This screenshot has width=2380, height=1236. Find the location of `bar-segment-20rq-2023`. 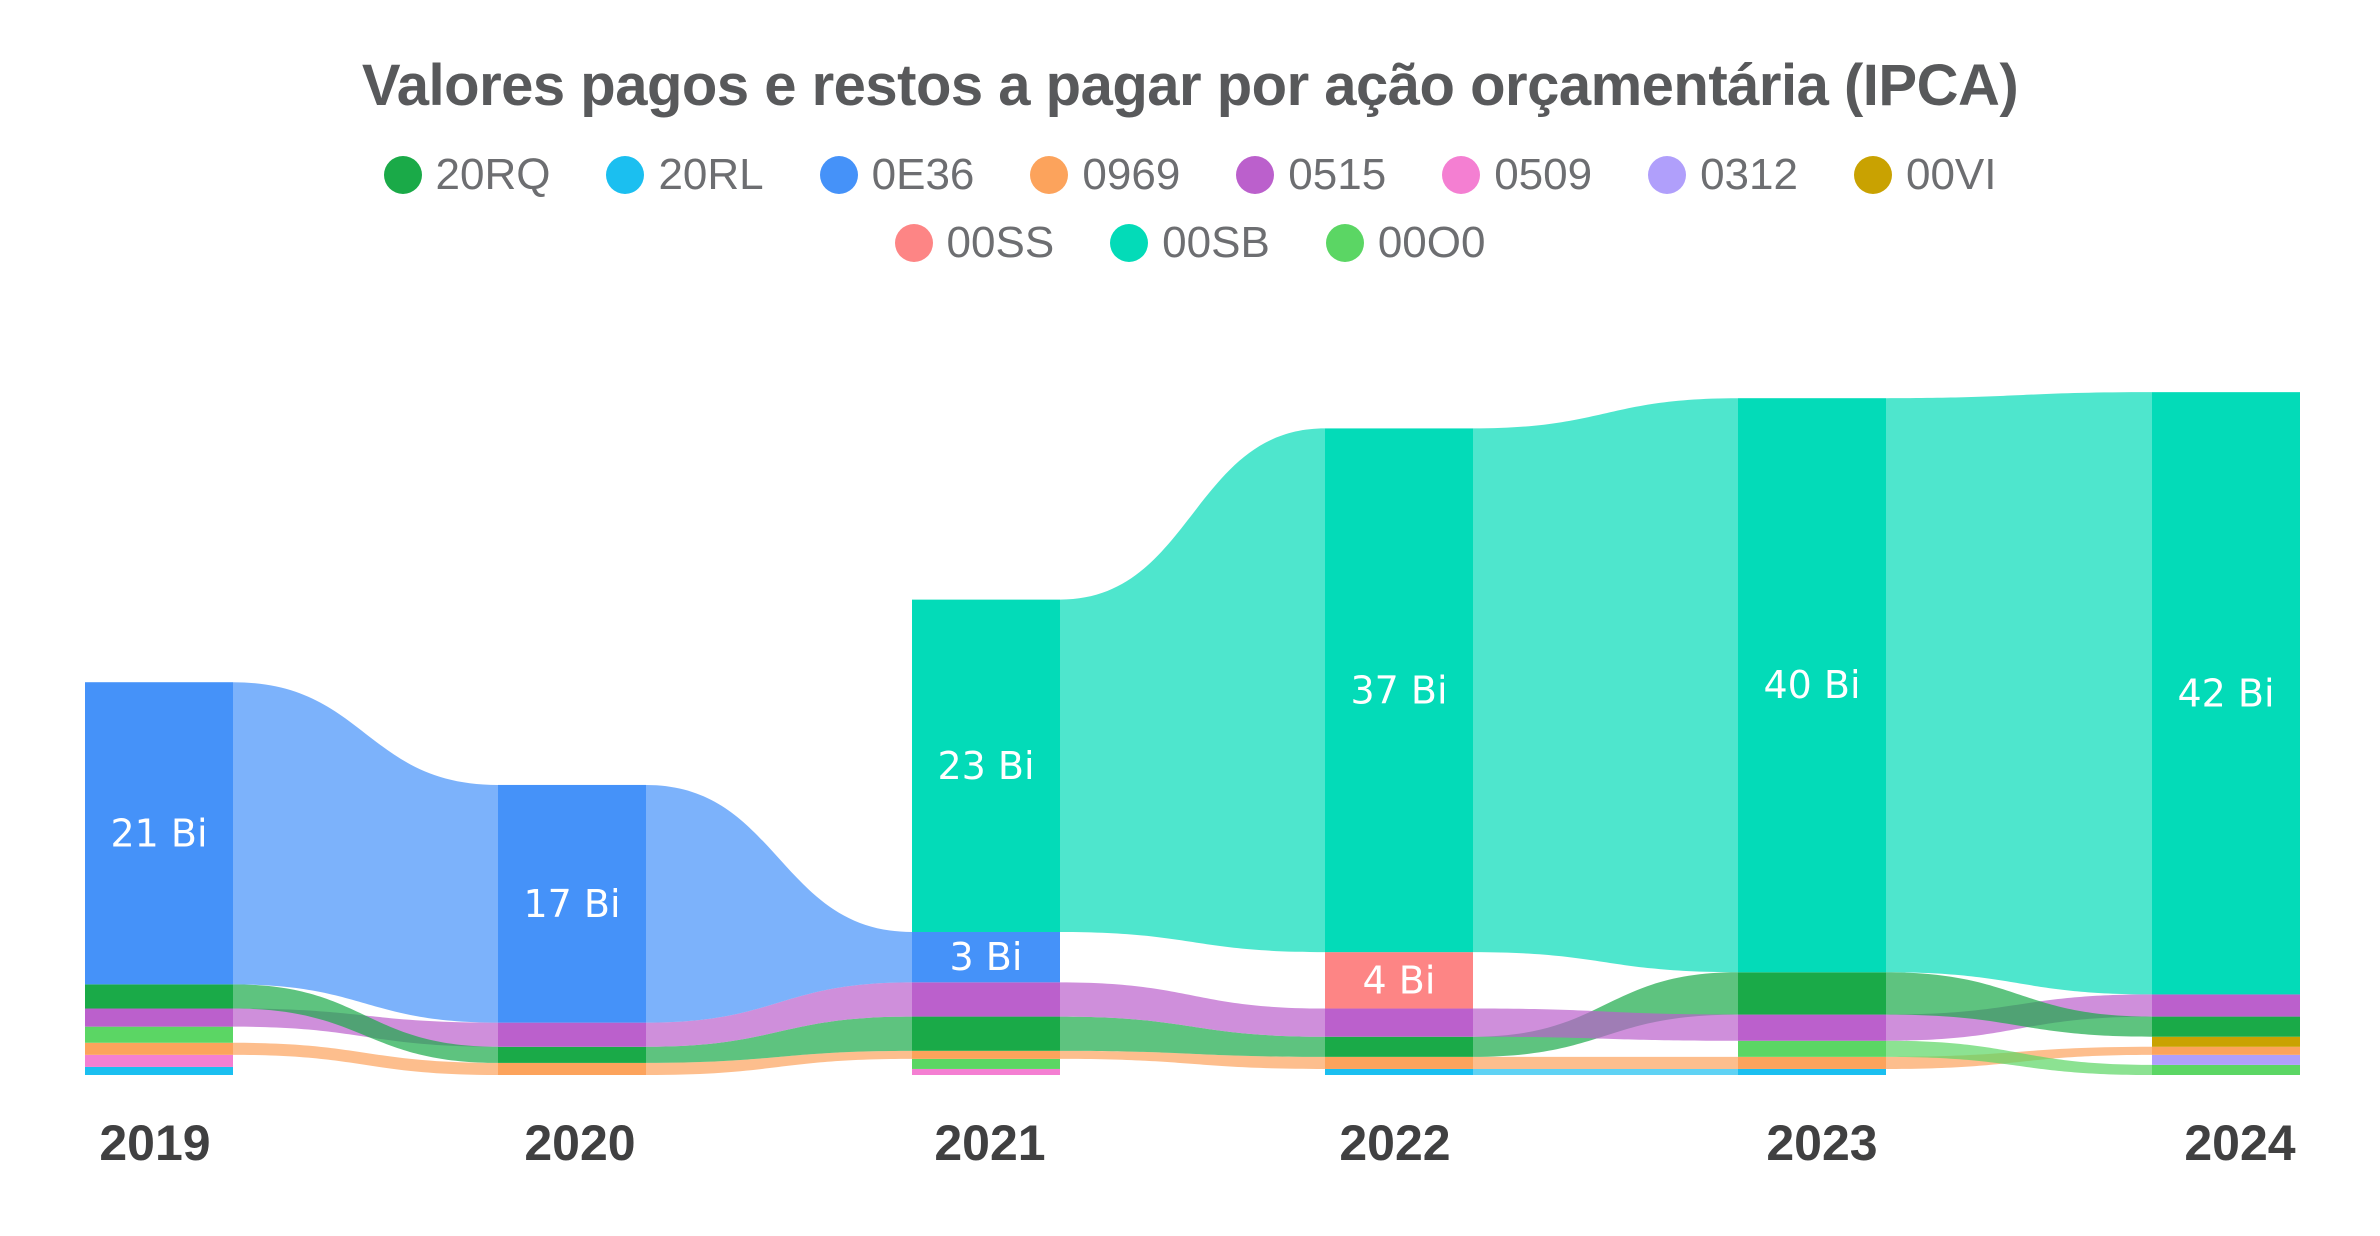

bar-segment-20rq-2023 is located at coordinates (1812, 993).